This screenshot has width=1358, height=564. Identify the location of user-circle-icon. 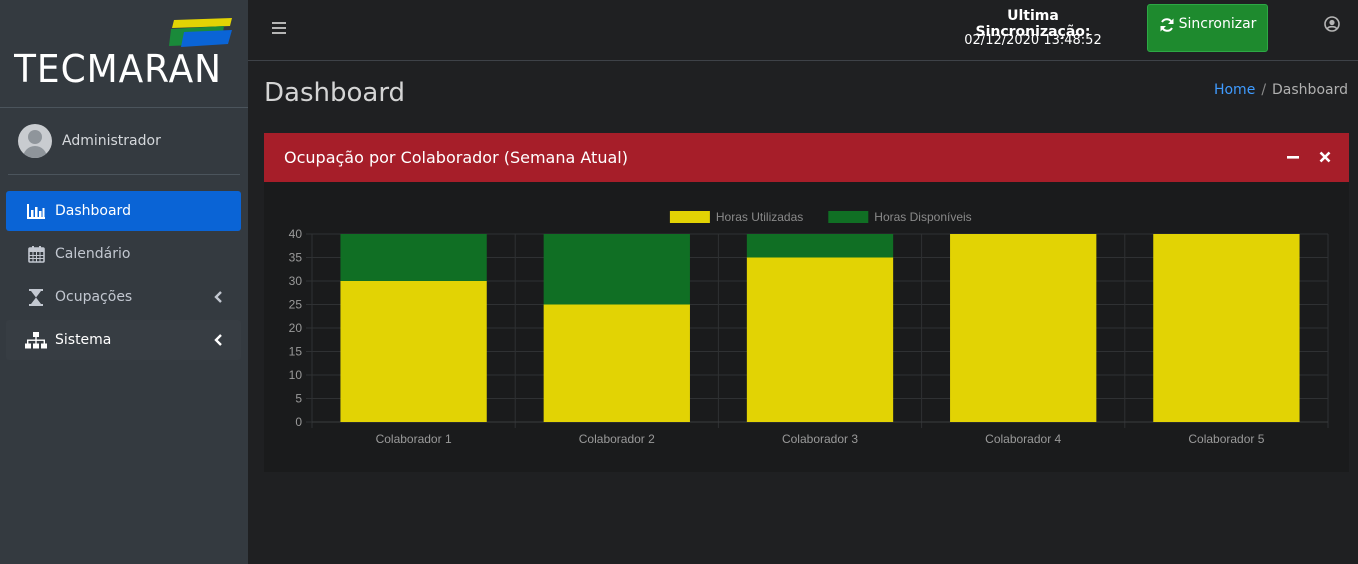
(1332, 24).